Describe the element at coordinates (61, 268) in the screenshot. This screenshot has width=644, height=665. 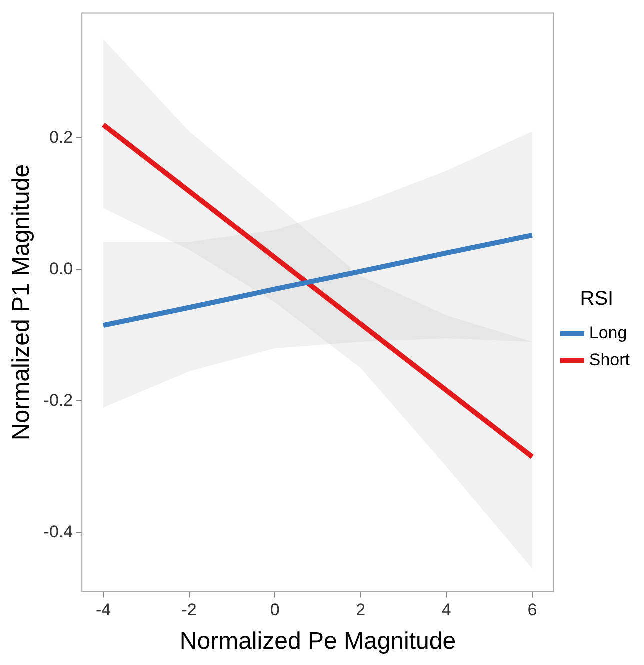
I see `y-tick-label: 0.0` at that location.